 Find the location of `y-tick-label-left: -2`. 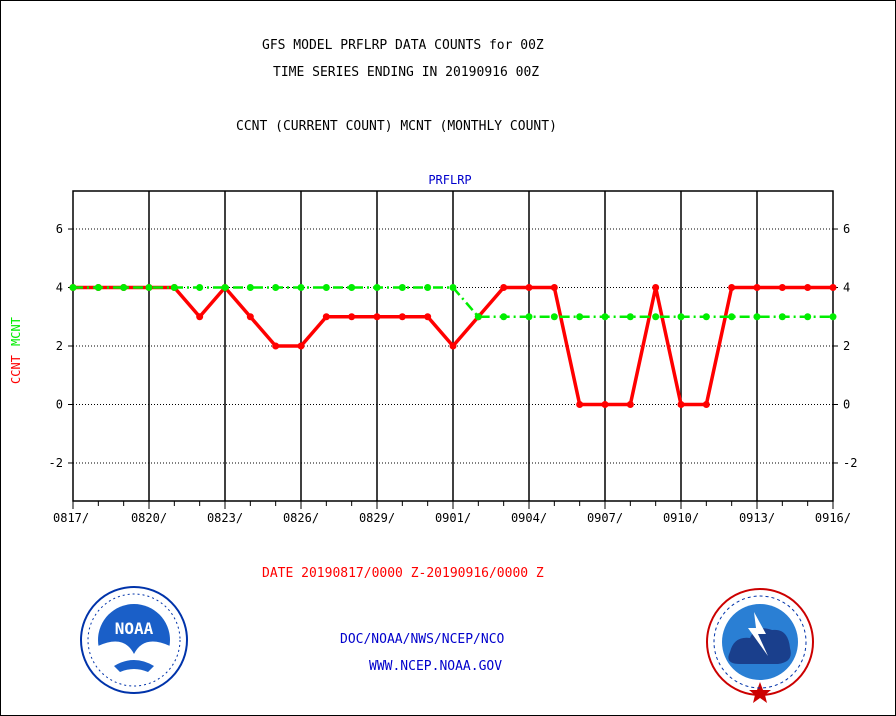

y-tick-label-left: -2 is located at coordinates (56, 463).